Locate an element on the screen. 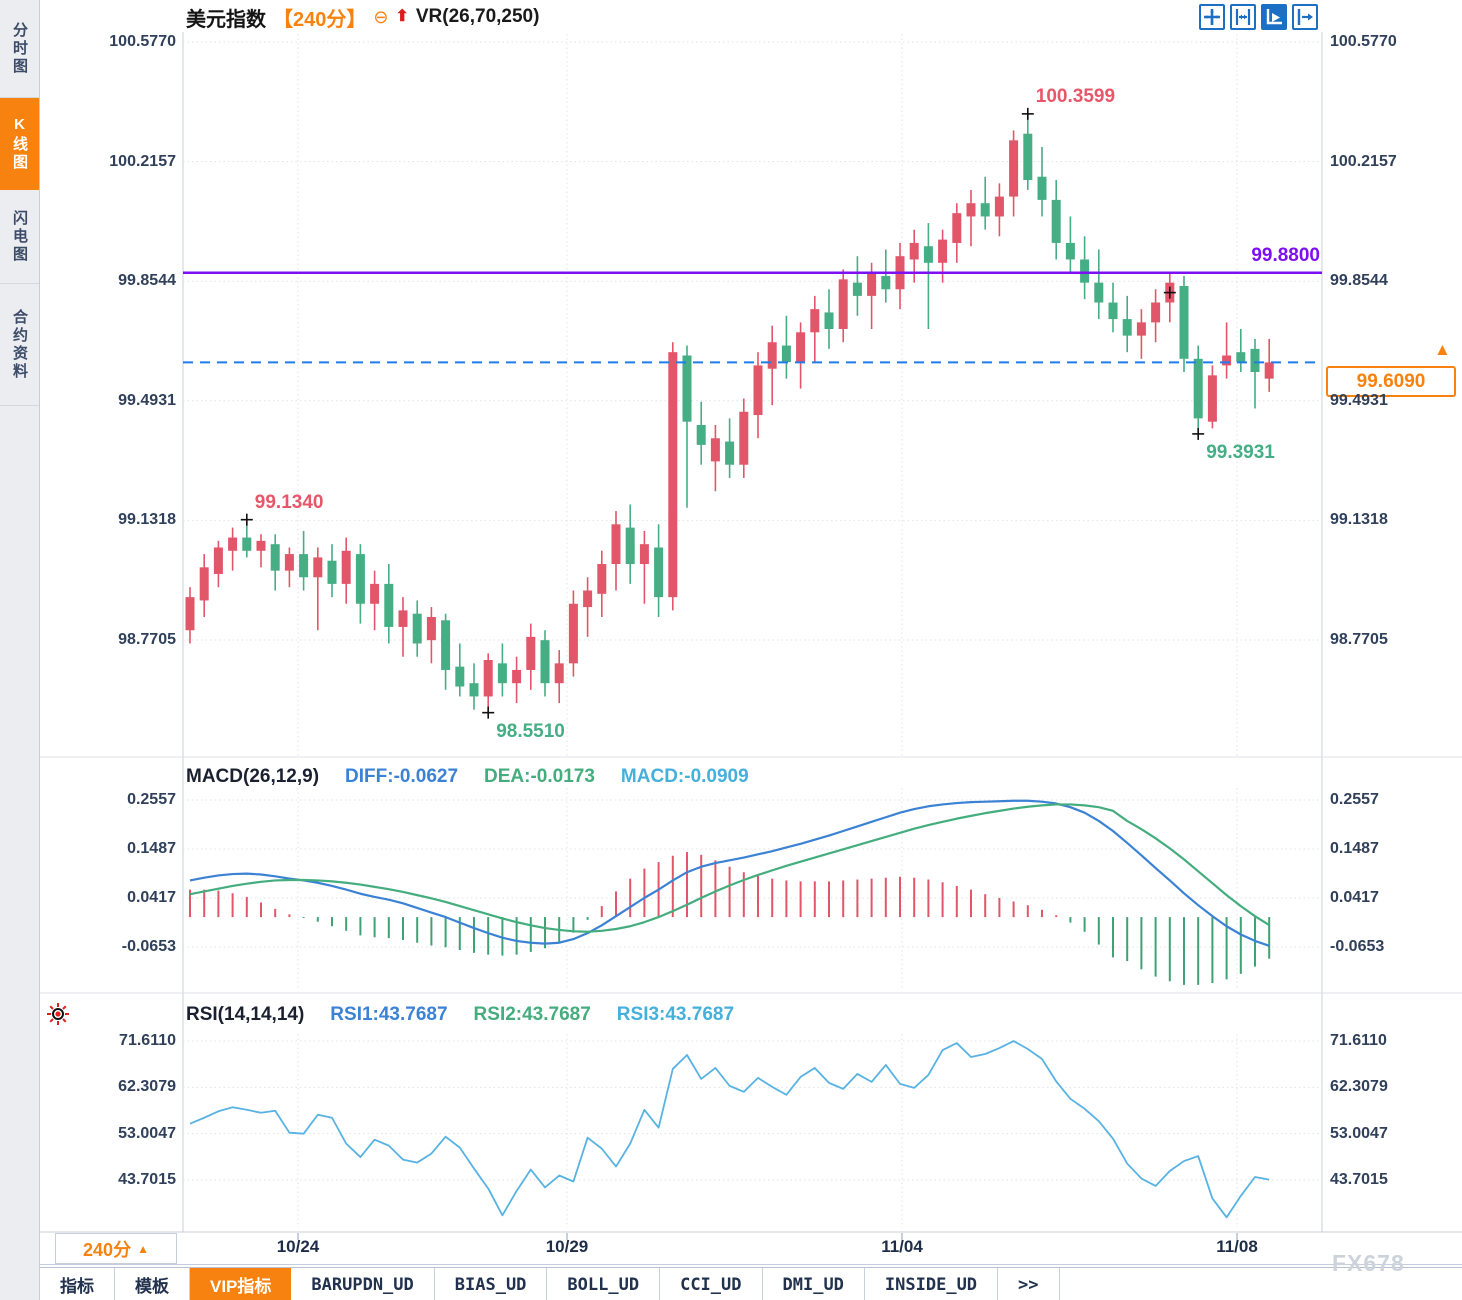 This screenshot has height=1300, width=1462. macd-legend-value: DIFF:-0.0627 is located at coordinates (402, 776).